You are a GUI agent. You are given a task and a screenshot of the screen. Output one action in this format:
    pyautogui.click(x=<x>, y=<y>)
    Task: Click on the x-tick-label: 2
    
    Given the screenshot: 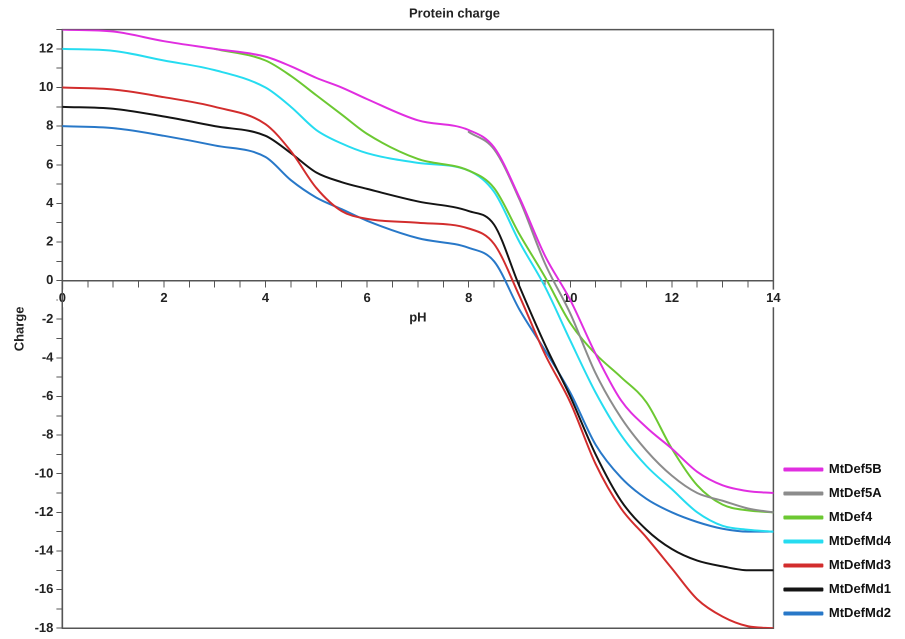 What is the action you would take?
    pyautogui.click(x=164, y=298)
    